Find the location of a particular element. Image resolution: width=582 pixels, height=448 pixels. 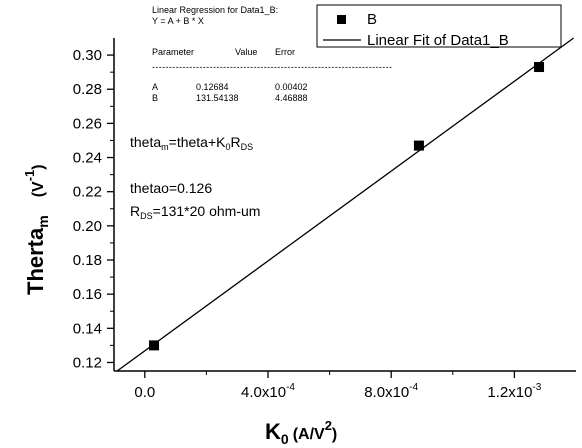

x-axis-ticks: 0.0 4.0x10⁻⁴ 8.0x10⁻⁴ 1.2x10⁻³ is located at coordinates (338, 386).